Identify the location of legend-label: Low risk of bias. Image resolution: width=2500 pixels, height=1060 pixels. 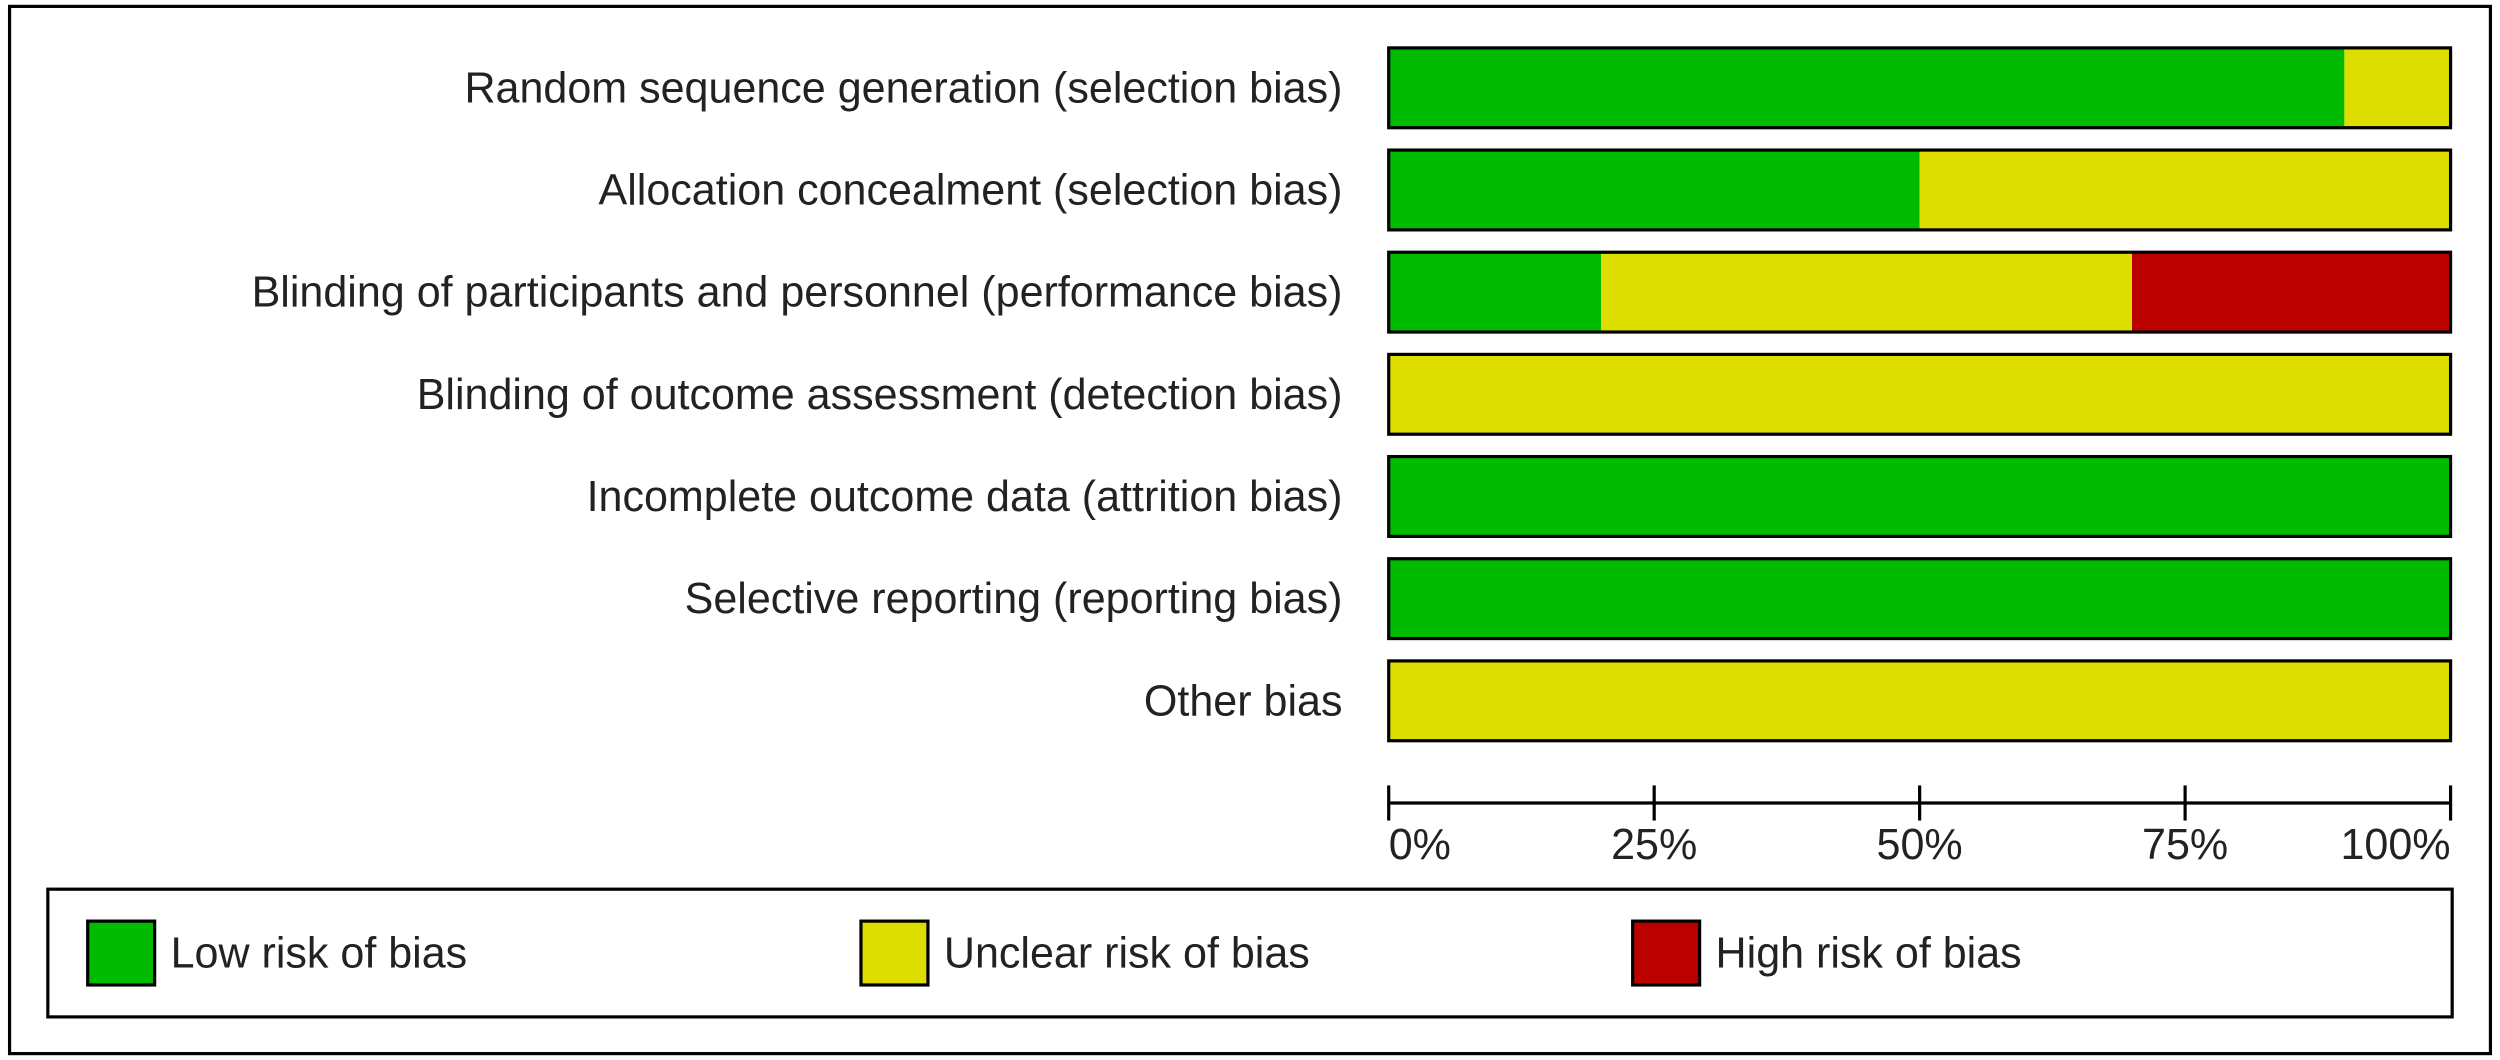
(319, 954).